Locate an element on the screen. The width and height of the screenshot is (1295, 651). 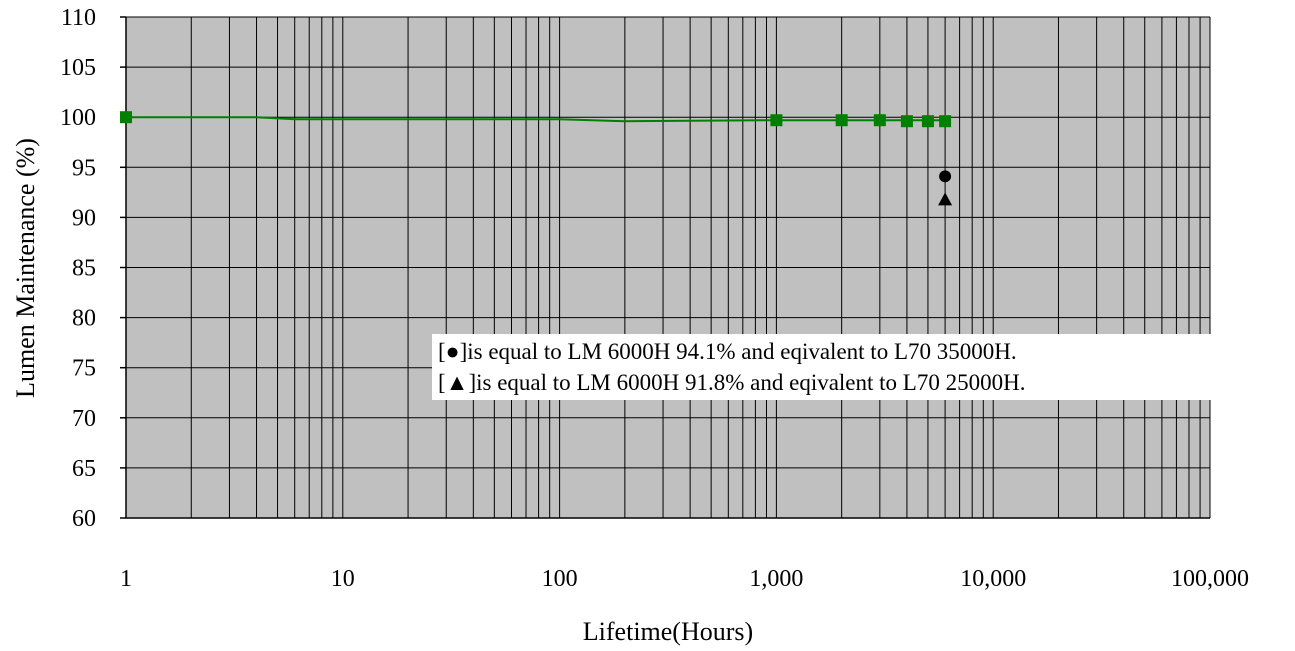
y-tick-label: 100 is located at coordinates (78, 118).